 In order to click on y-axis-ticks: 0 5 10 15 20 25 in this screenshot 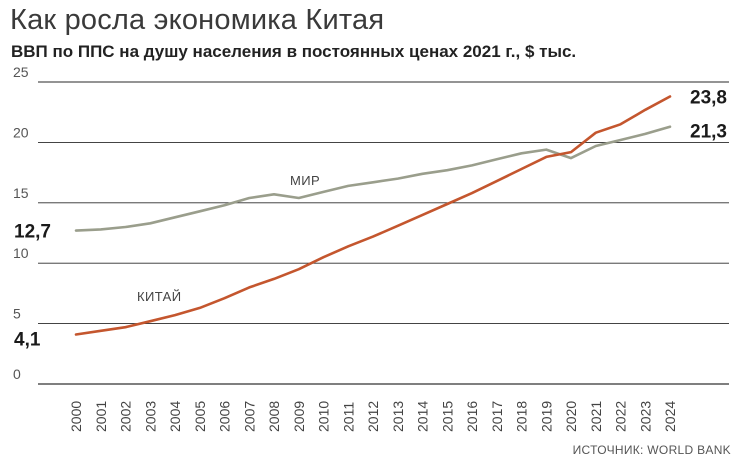, I will do `click(21, 223)`.